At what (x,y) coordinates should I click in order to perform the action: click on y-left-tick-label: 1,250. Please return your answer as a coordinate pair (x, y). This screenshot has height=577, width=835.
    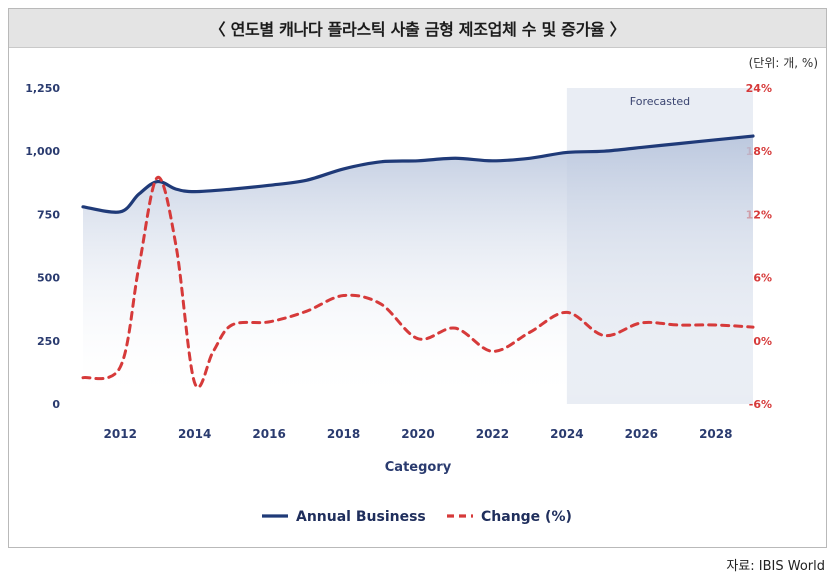
    Looking at the image, I should click on (42, 88).